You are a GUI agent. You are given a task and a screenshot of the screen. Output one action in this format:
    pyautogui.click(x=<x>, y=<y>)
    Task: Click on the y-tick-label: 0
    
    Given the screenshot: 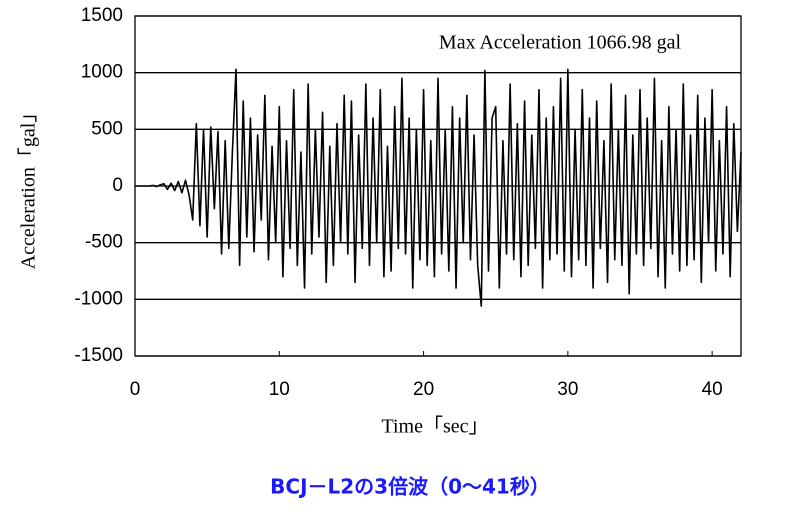 What is the action you would take?
    pyautogui.click(x=117, y=185)
    